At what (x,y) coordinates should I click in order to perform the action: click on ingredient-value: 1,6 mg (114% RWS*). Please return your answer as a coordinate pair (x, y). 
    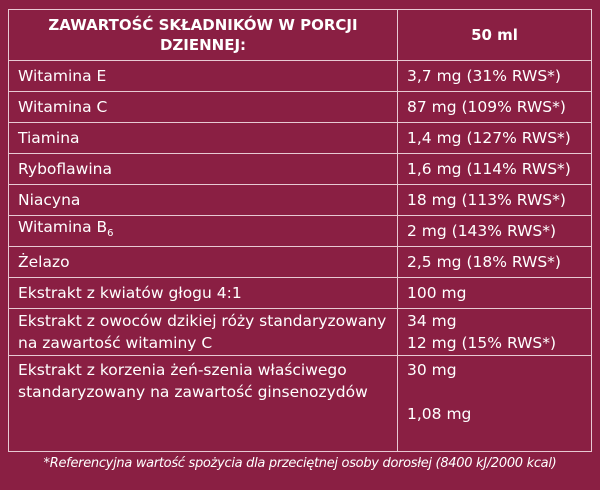
    Looking at the image, I should click on (494, 169).